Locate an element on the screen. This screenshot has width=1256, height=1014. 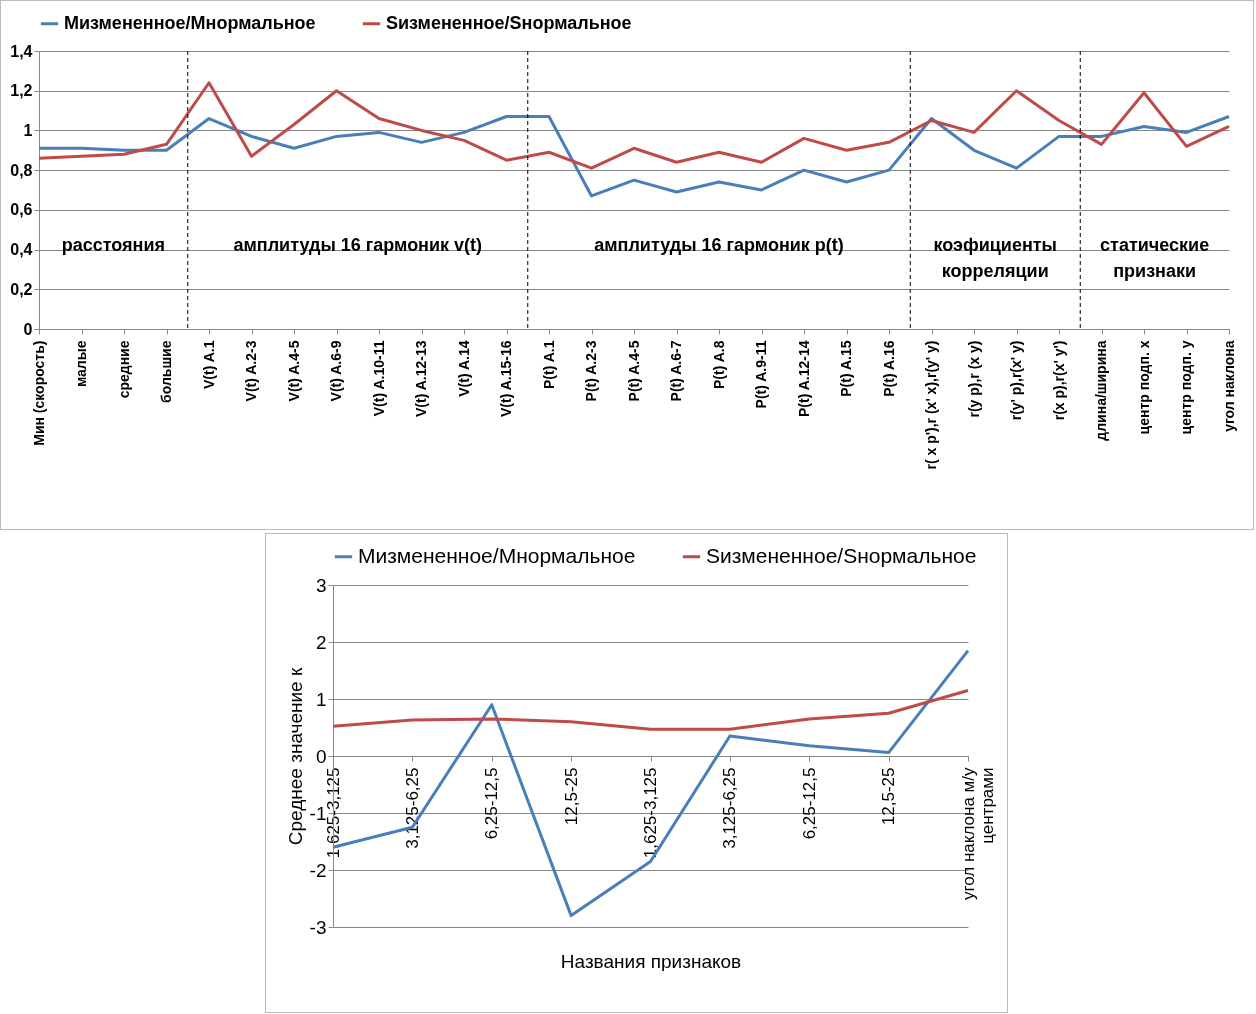
x-tick-label: P(t) A.4-5 is located at coordinates (633, 371).